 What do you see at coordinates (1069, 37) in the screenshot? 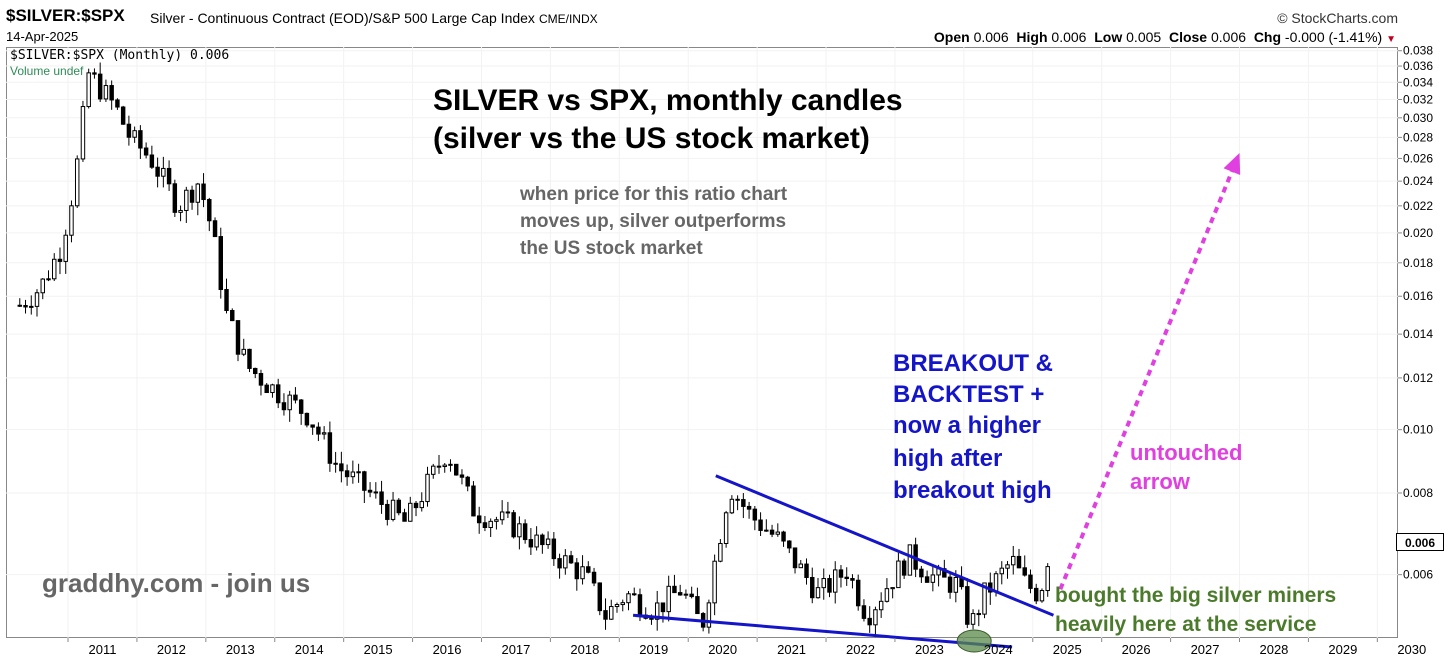
I see `high-value: 0.006` at bounding box center [1069, 37].